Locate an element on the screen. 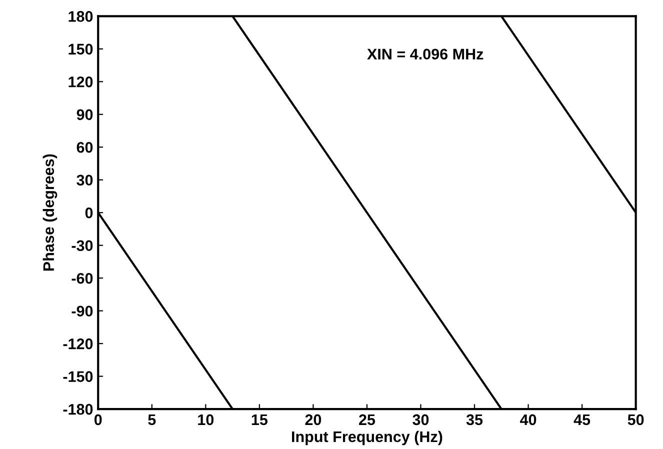 The height and width of the screenshot is (449, 663). x-tick-label: 30 is located at coordinates (420, 420).